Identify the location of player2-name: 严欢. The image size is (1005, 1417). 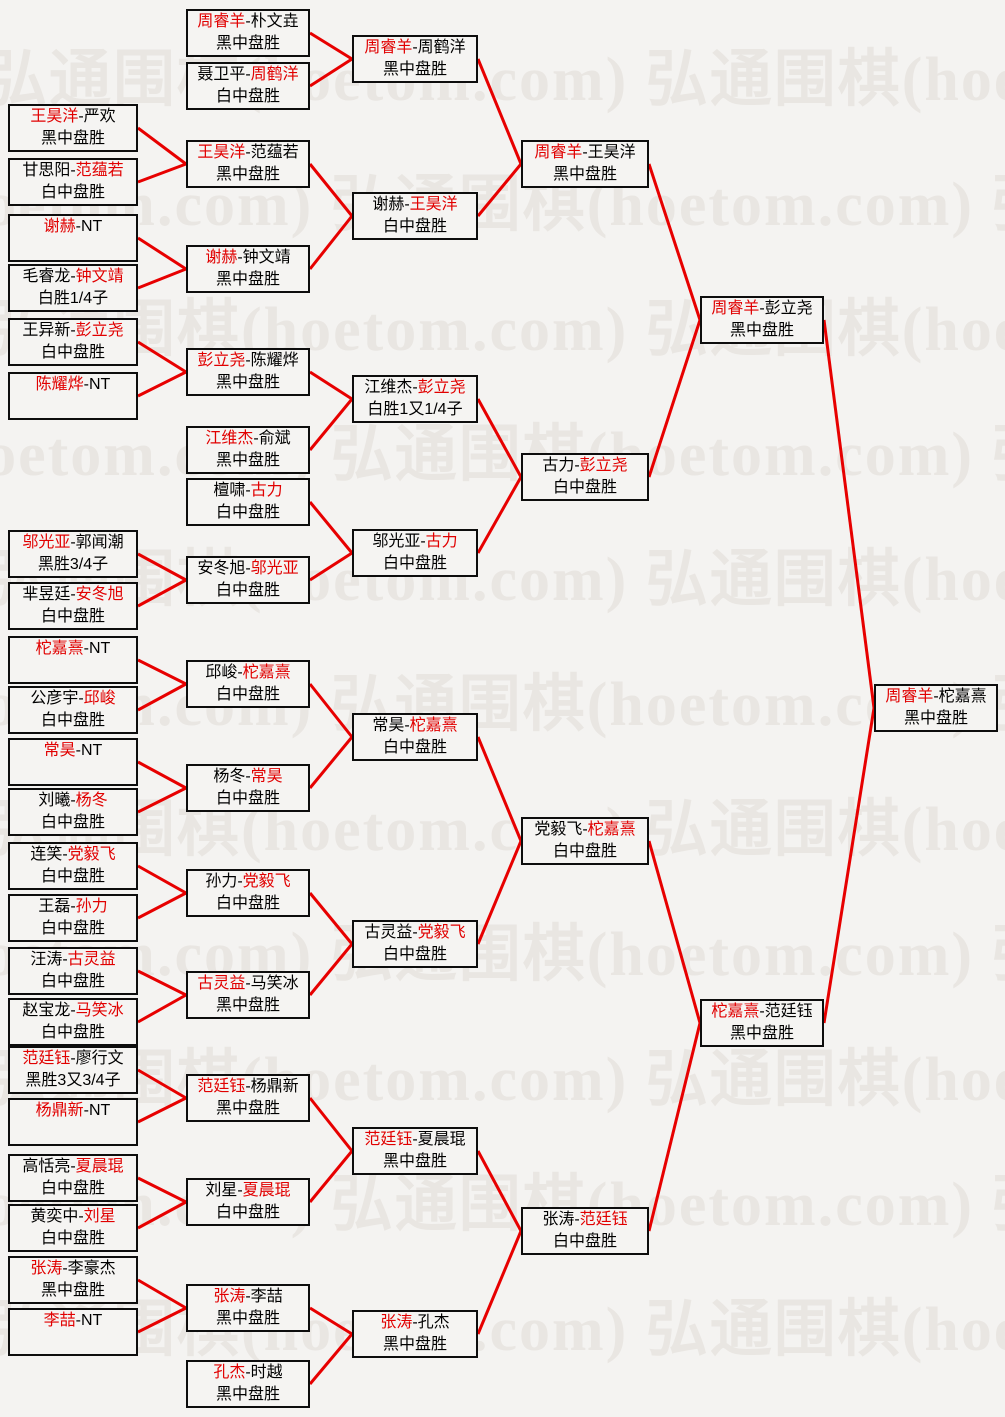
(99, 116).